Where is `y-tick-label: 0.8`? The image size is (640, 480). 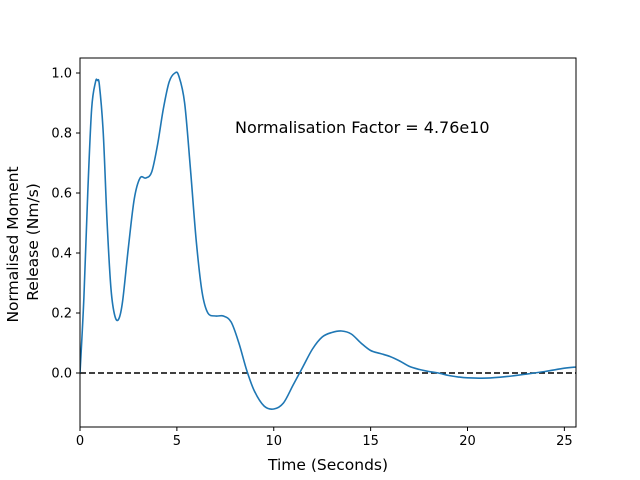
y-tick-label: 0.8 is located at coordinates (61, 134).